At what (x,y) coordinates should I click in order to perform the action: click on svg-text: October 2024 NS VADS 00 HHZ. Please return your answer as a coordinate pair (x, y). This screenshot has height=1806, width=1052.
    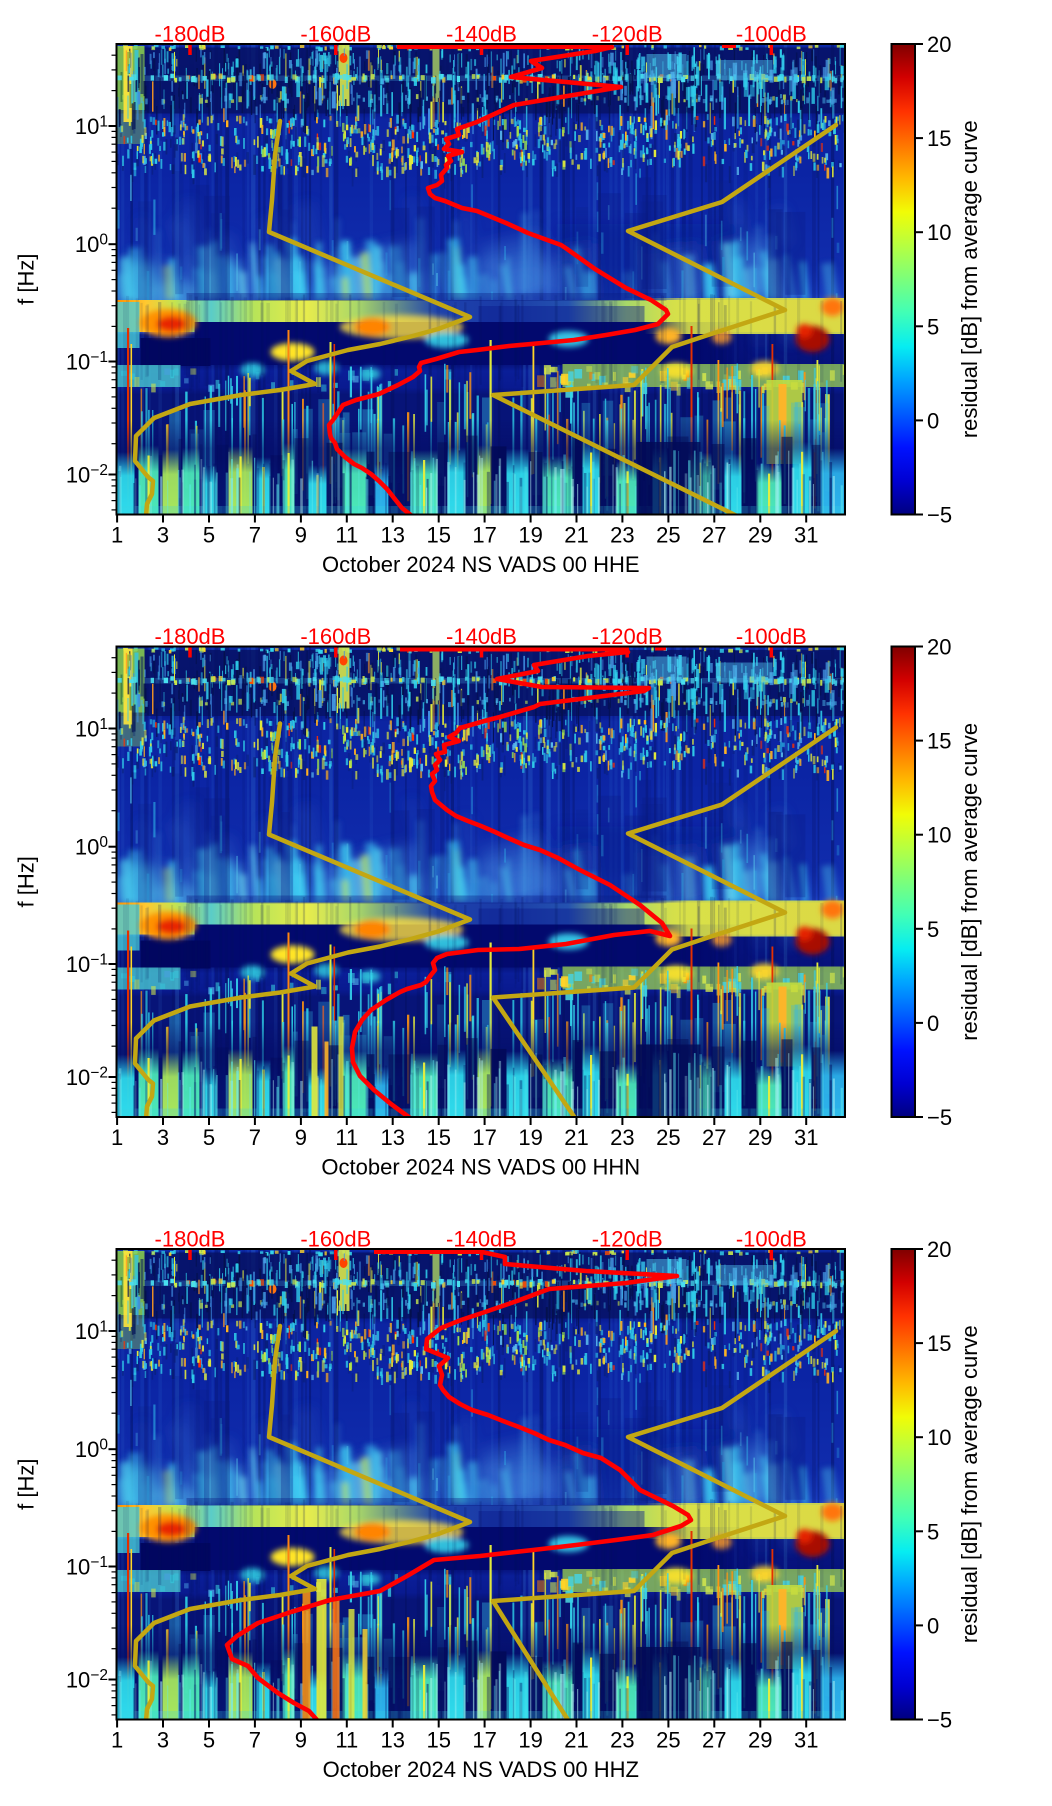
    Looking at the image, I should click on (481, 1769).